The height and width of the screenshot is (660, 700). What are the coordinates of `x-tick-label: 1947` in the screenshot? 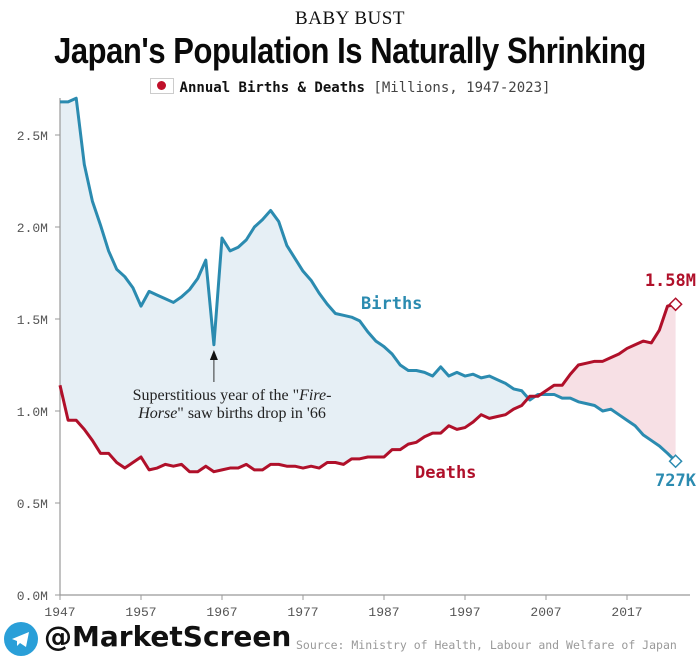 It's located at (59, 612).